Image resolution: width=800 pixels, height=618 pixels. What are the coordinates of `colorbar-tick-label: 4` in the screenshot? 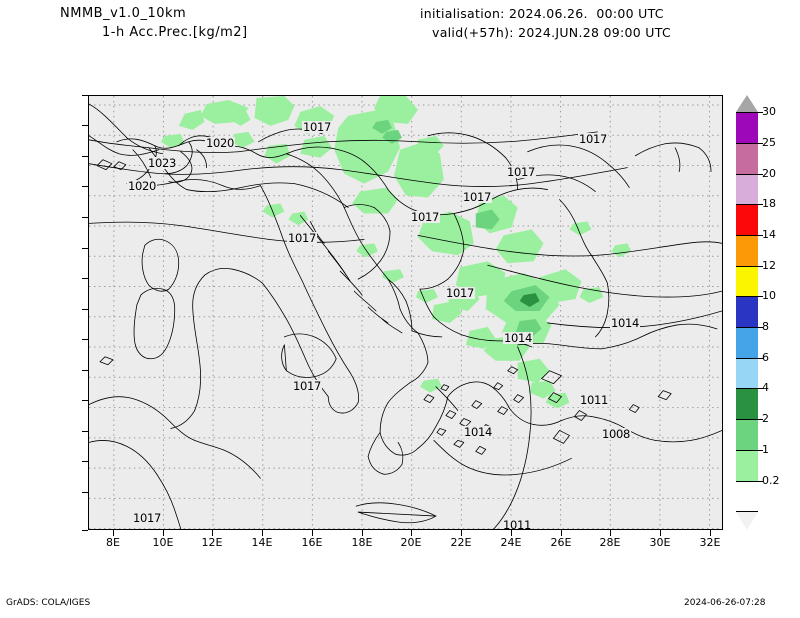 It's located at (765, 387).